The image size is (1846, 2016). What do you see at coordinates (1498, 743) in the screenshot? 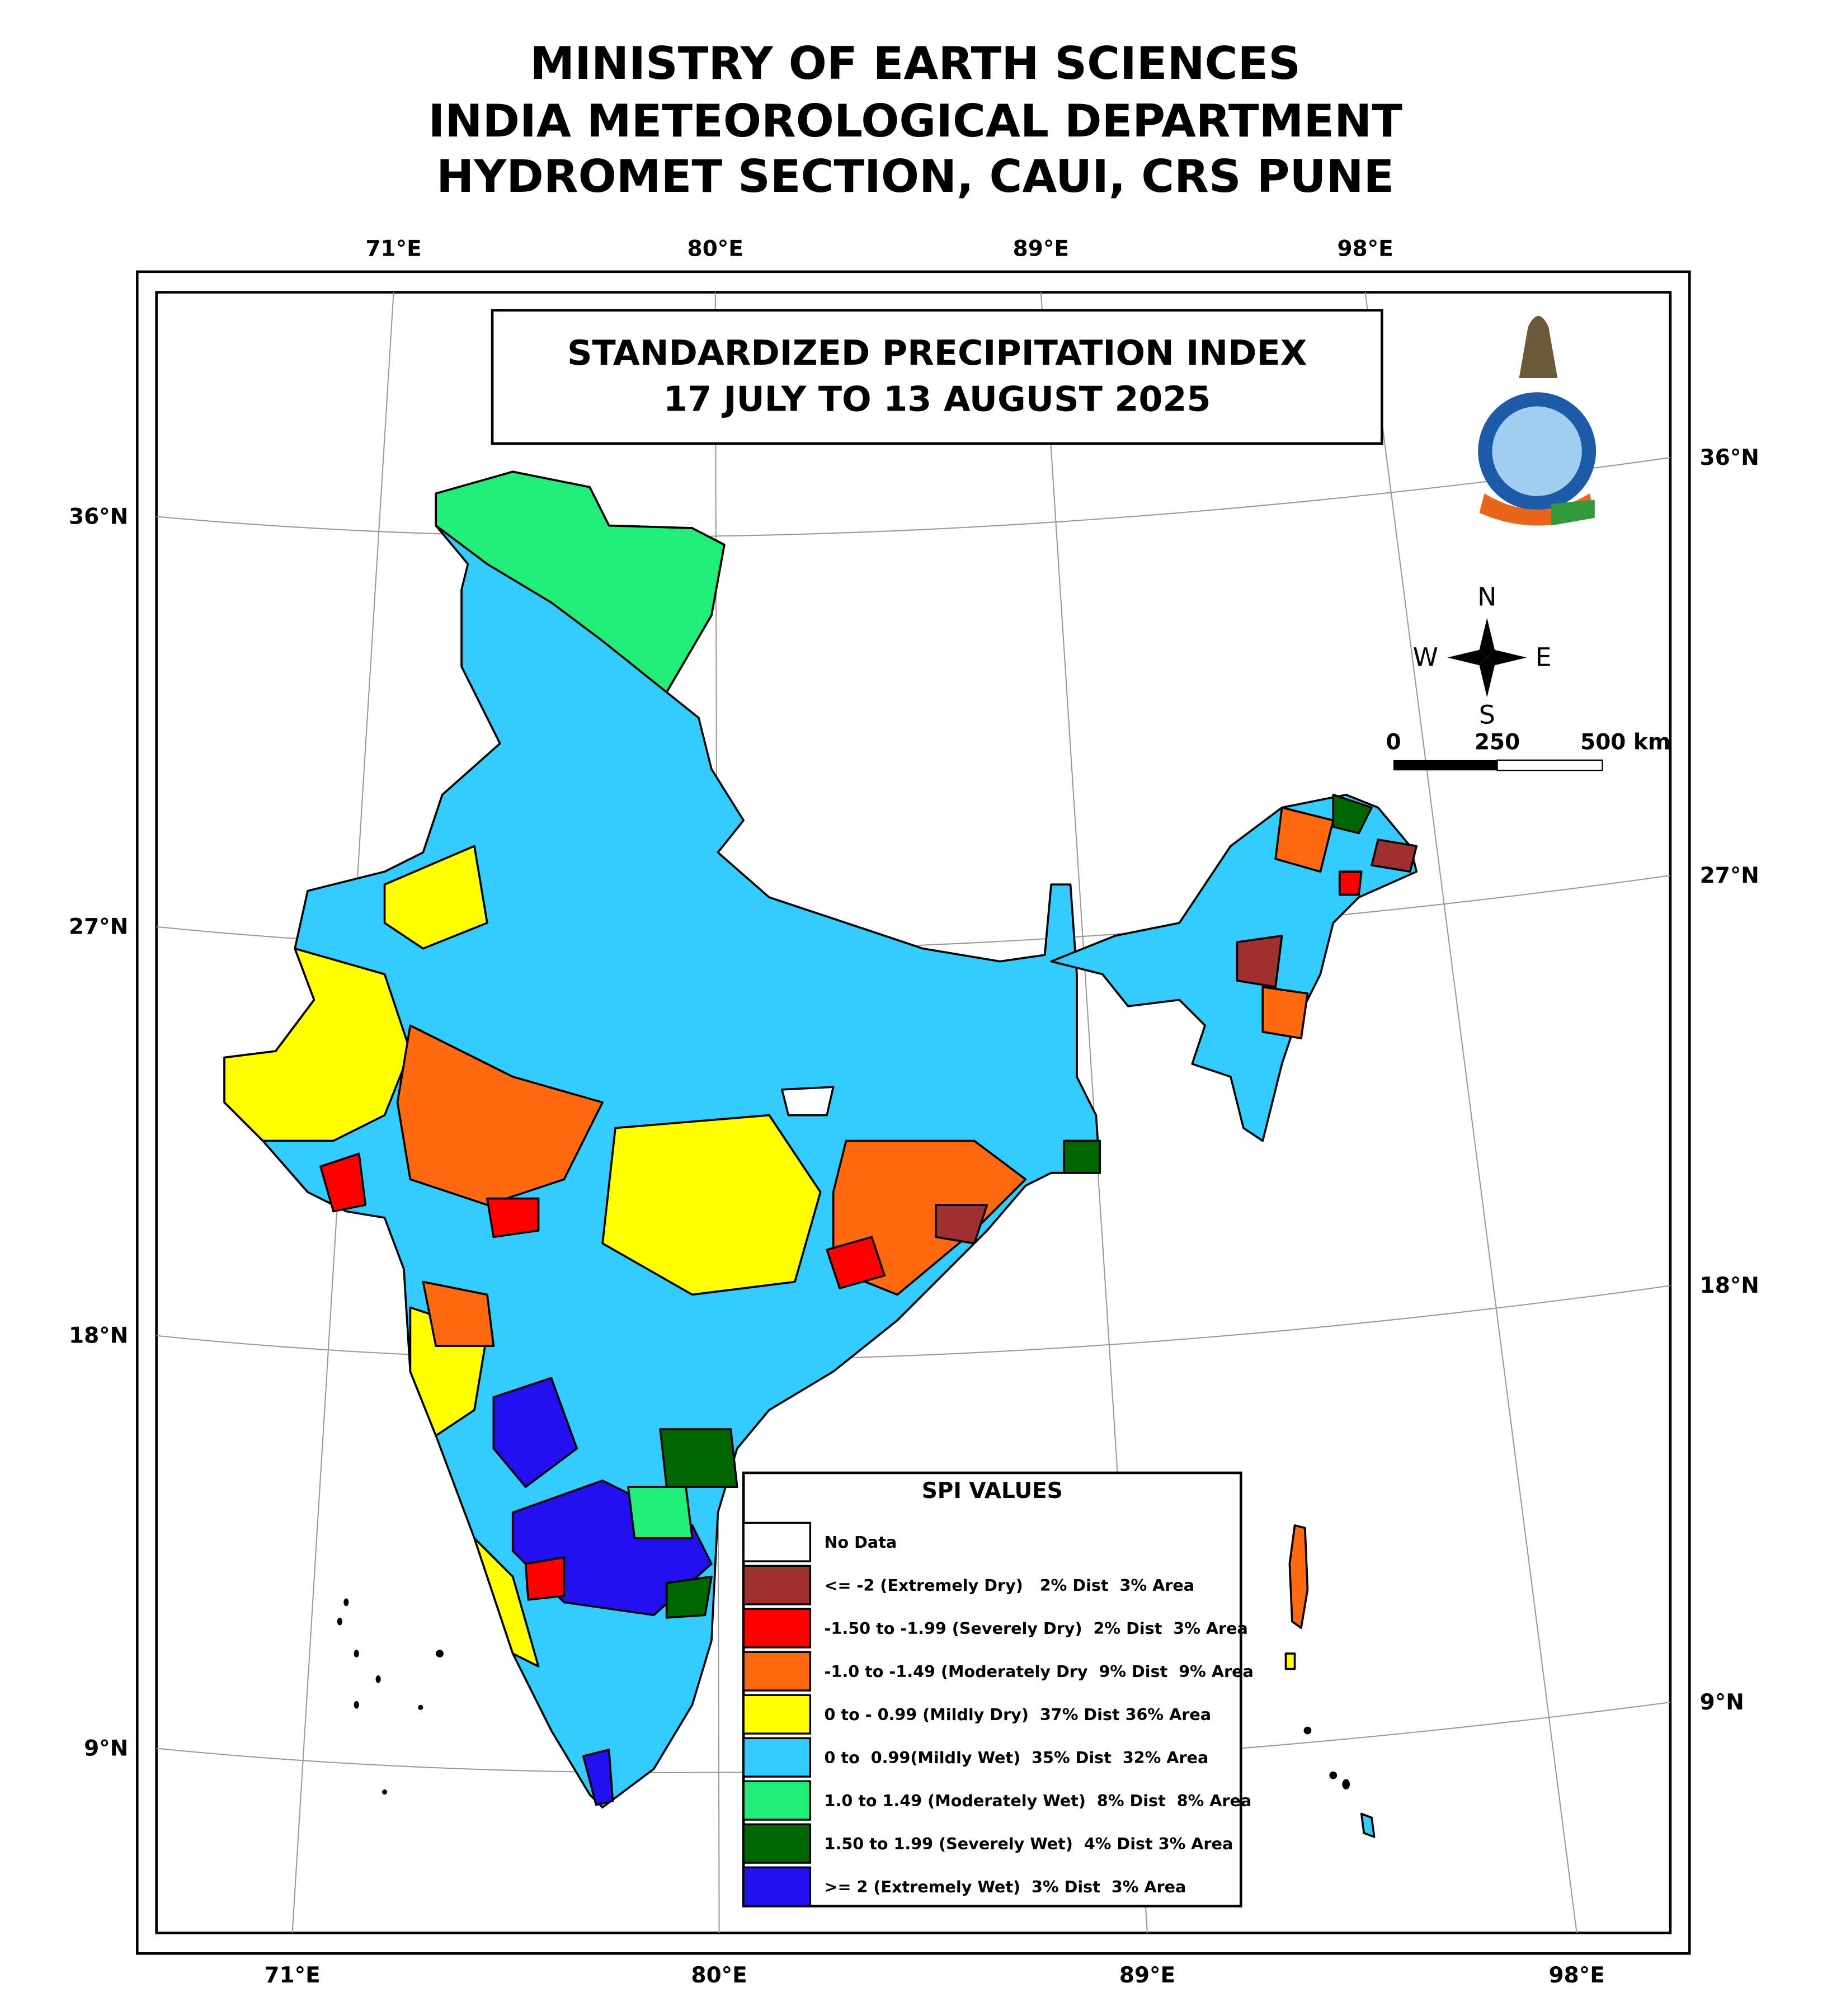
I see `scale-label: 250` at bounding box center [1498, 743].